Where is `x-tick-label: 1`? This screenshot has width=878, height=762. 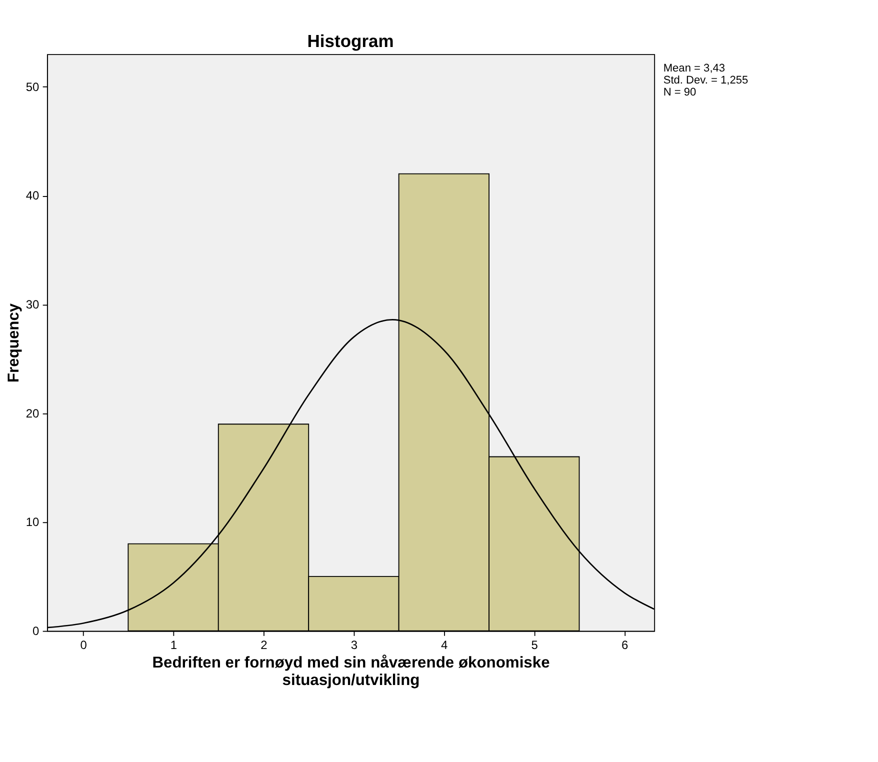 x-tick-label: 1 is located at coordinates (174, 645).